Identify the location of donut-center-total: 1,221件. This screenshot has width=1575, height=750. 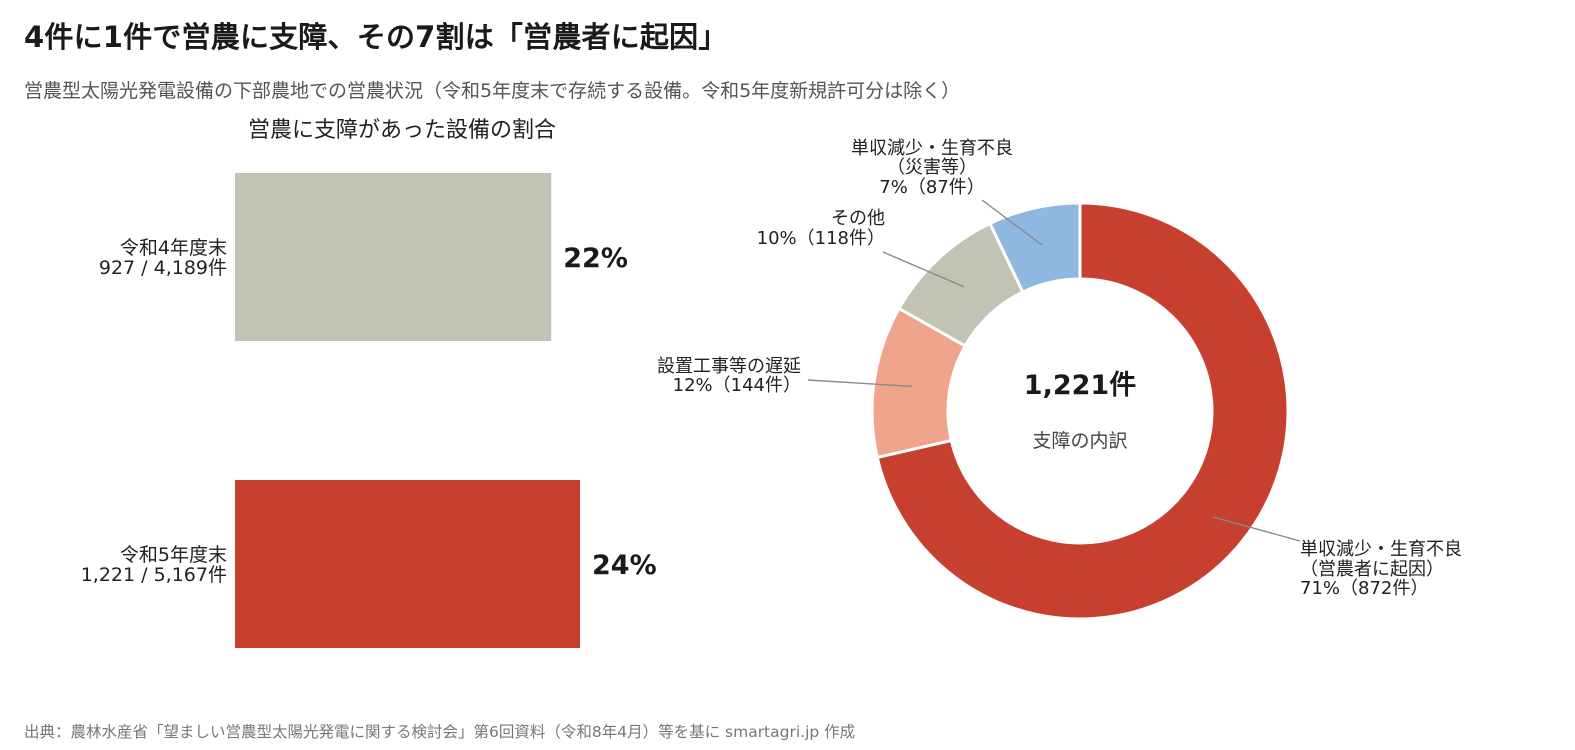
(1080, 385).